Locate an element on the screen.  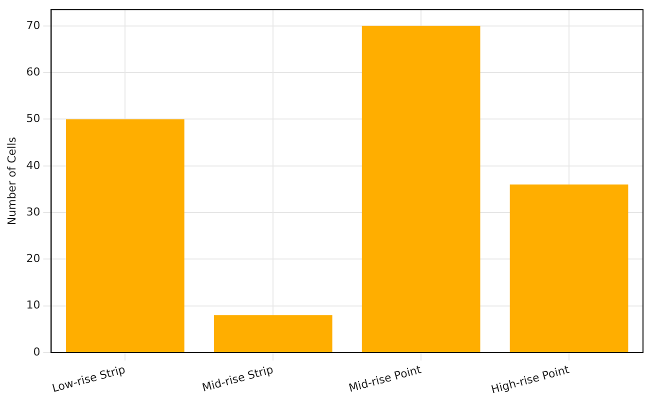
y-tick-label: 0 is located at coordinates (36, 351).